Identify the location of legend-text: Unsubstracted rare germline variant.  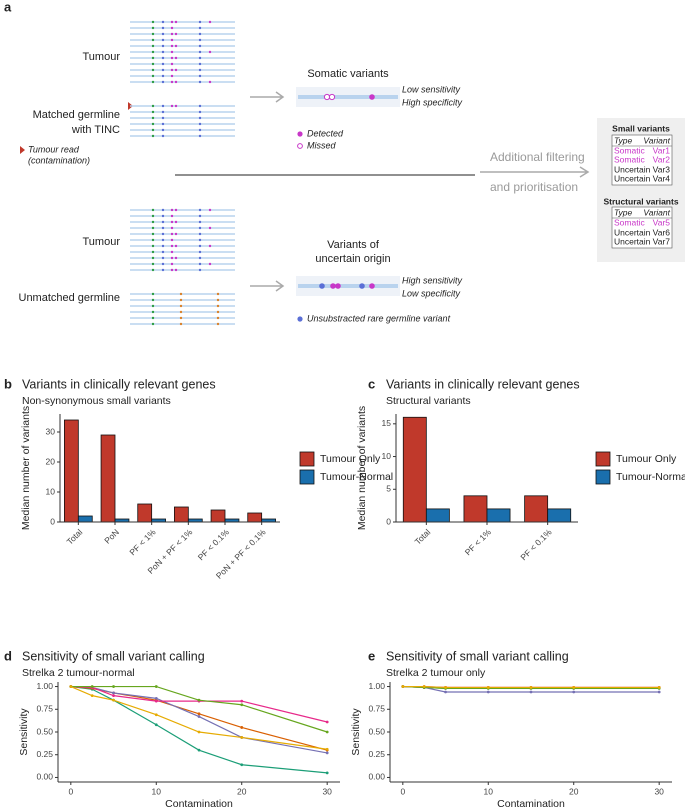
(379, 318).